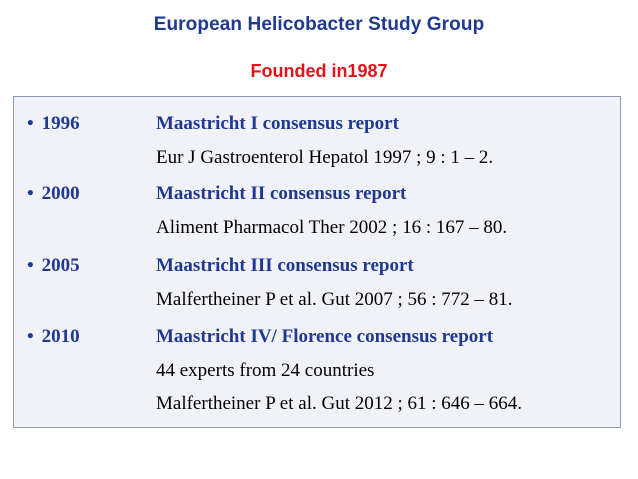  Describe the element at coordinates (319, 24) in the screenshot. I see `slide-title: European Helicobacter Study Group` at that location.